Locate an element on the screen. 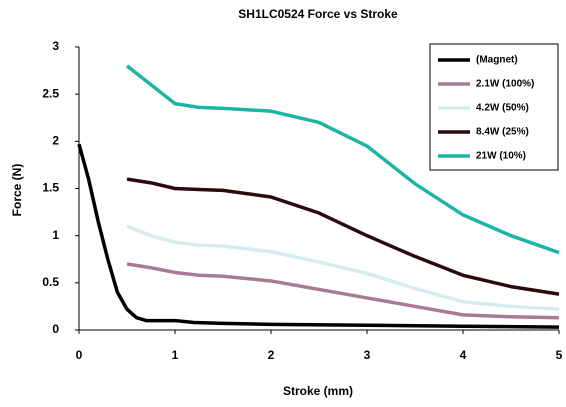 The height and width of the screenshot is (407, 566). y-tick-label: 2 is located at coordinates (55, 141).